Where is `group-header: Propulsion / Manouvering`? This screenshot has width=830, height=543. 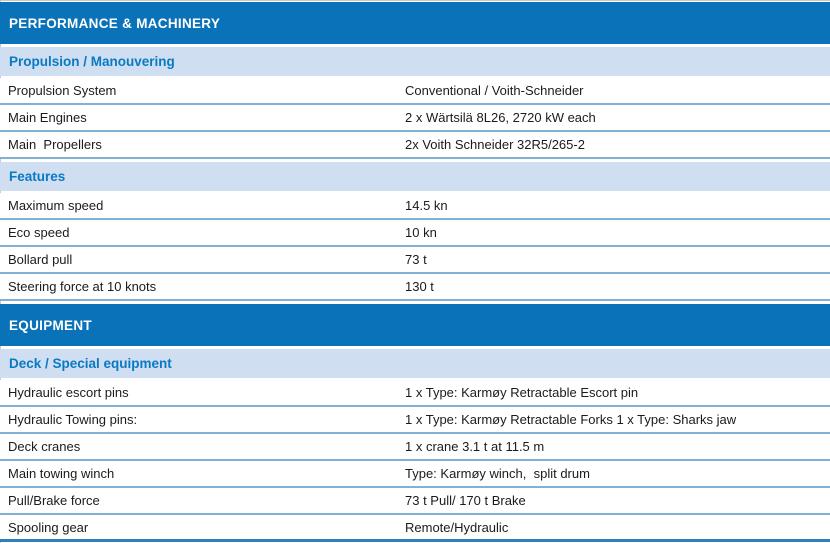
group-header: Propulsion / Manouvering is located at coordinates (415, 61).